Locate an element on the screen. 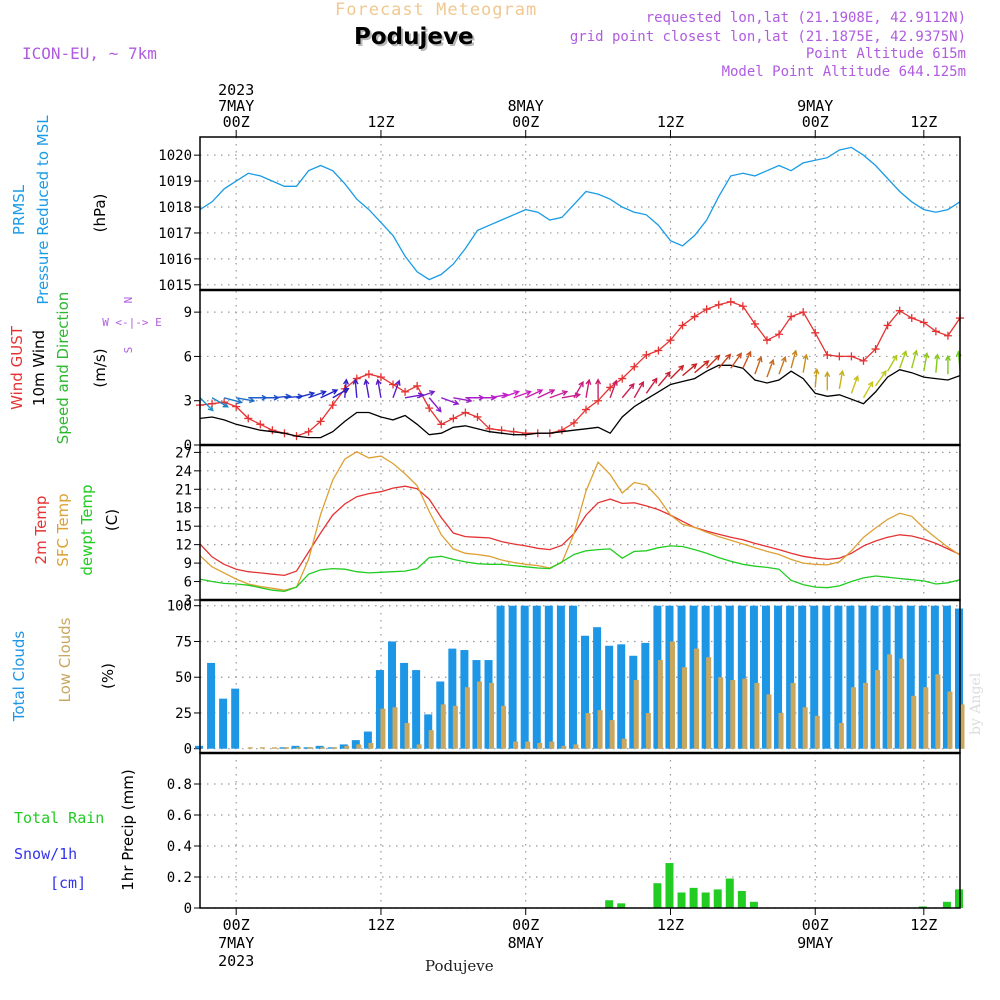 The width and height of the screenshot is (1000, 1000). value-tick-label: 0 is located at coordinates (188, 909).